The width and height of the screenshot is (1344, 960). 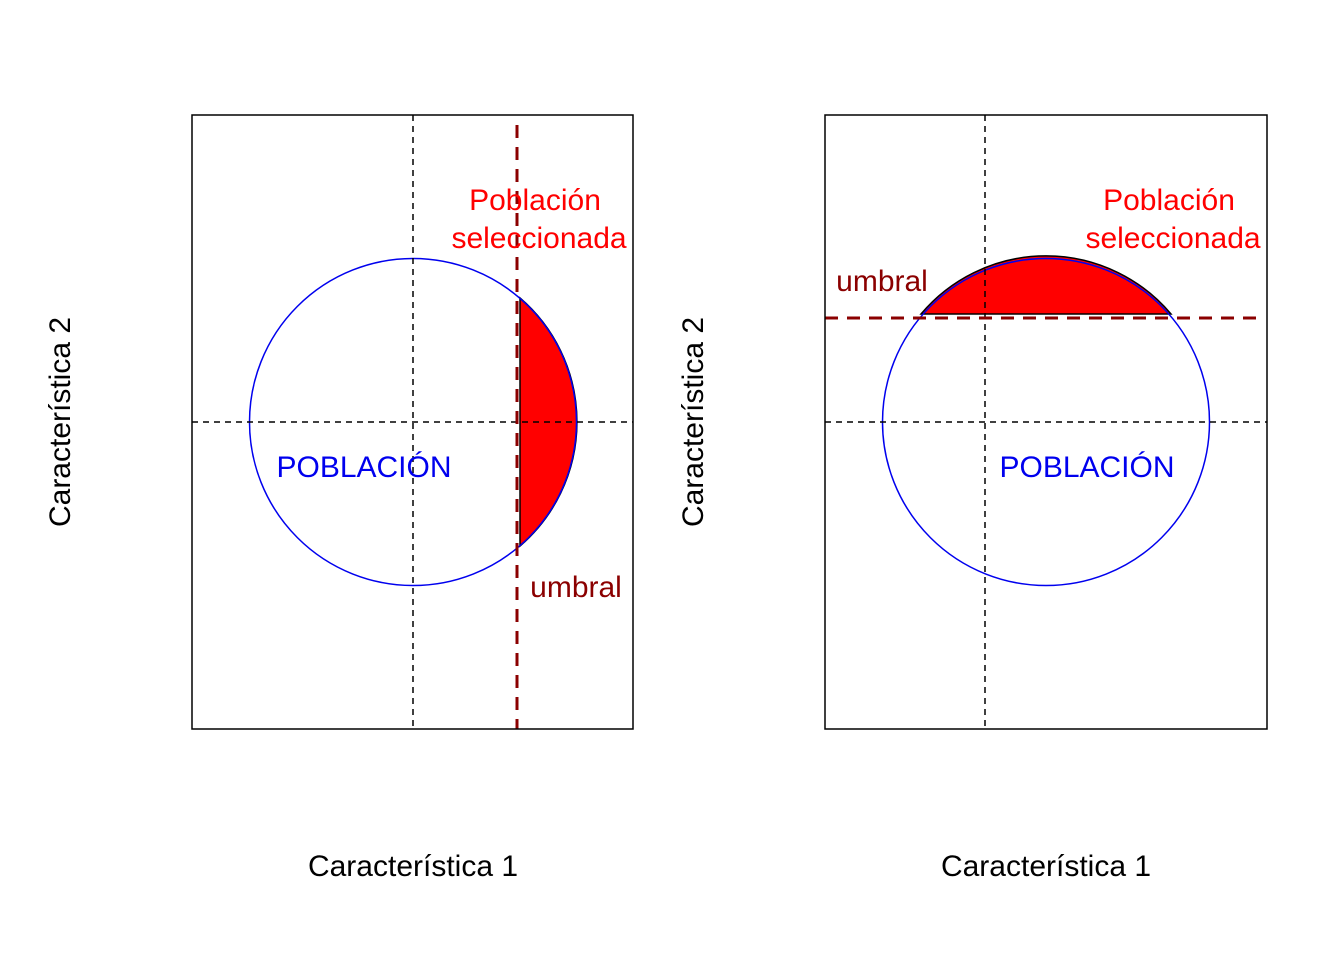 I want to click on threshold-label-left: umbral, so click(x=576, y=587).